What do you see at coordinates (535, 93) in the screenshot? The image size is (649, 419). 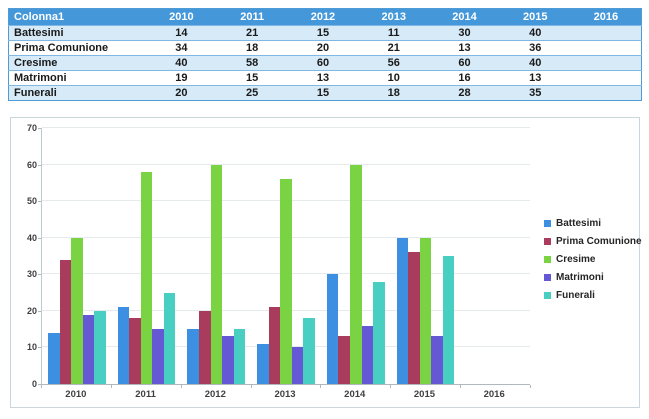 I see `table-cell-funerali-2015: 35` at bounding box center [535, 93].